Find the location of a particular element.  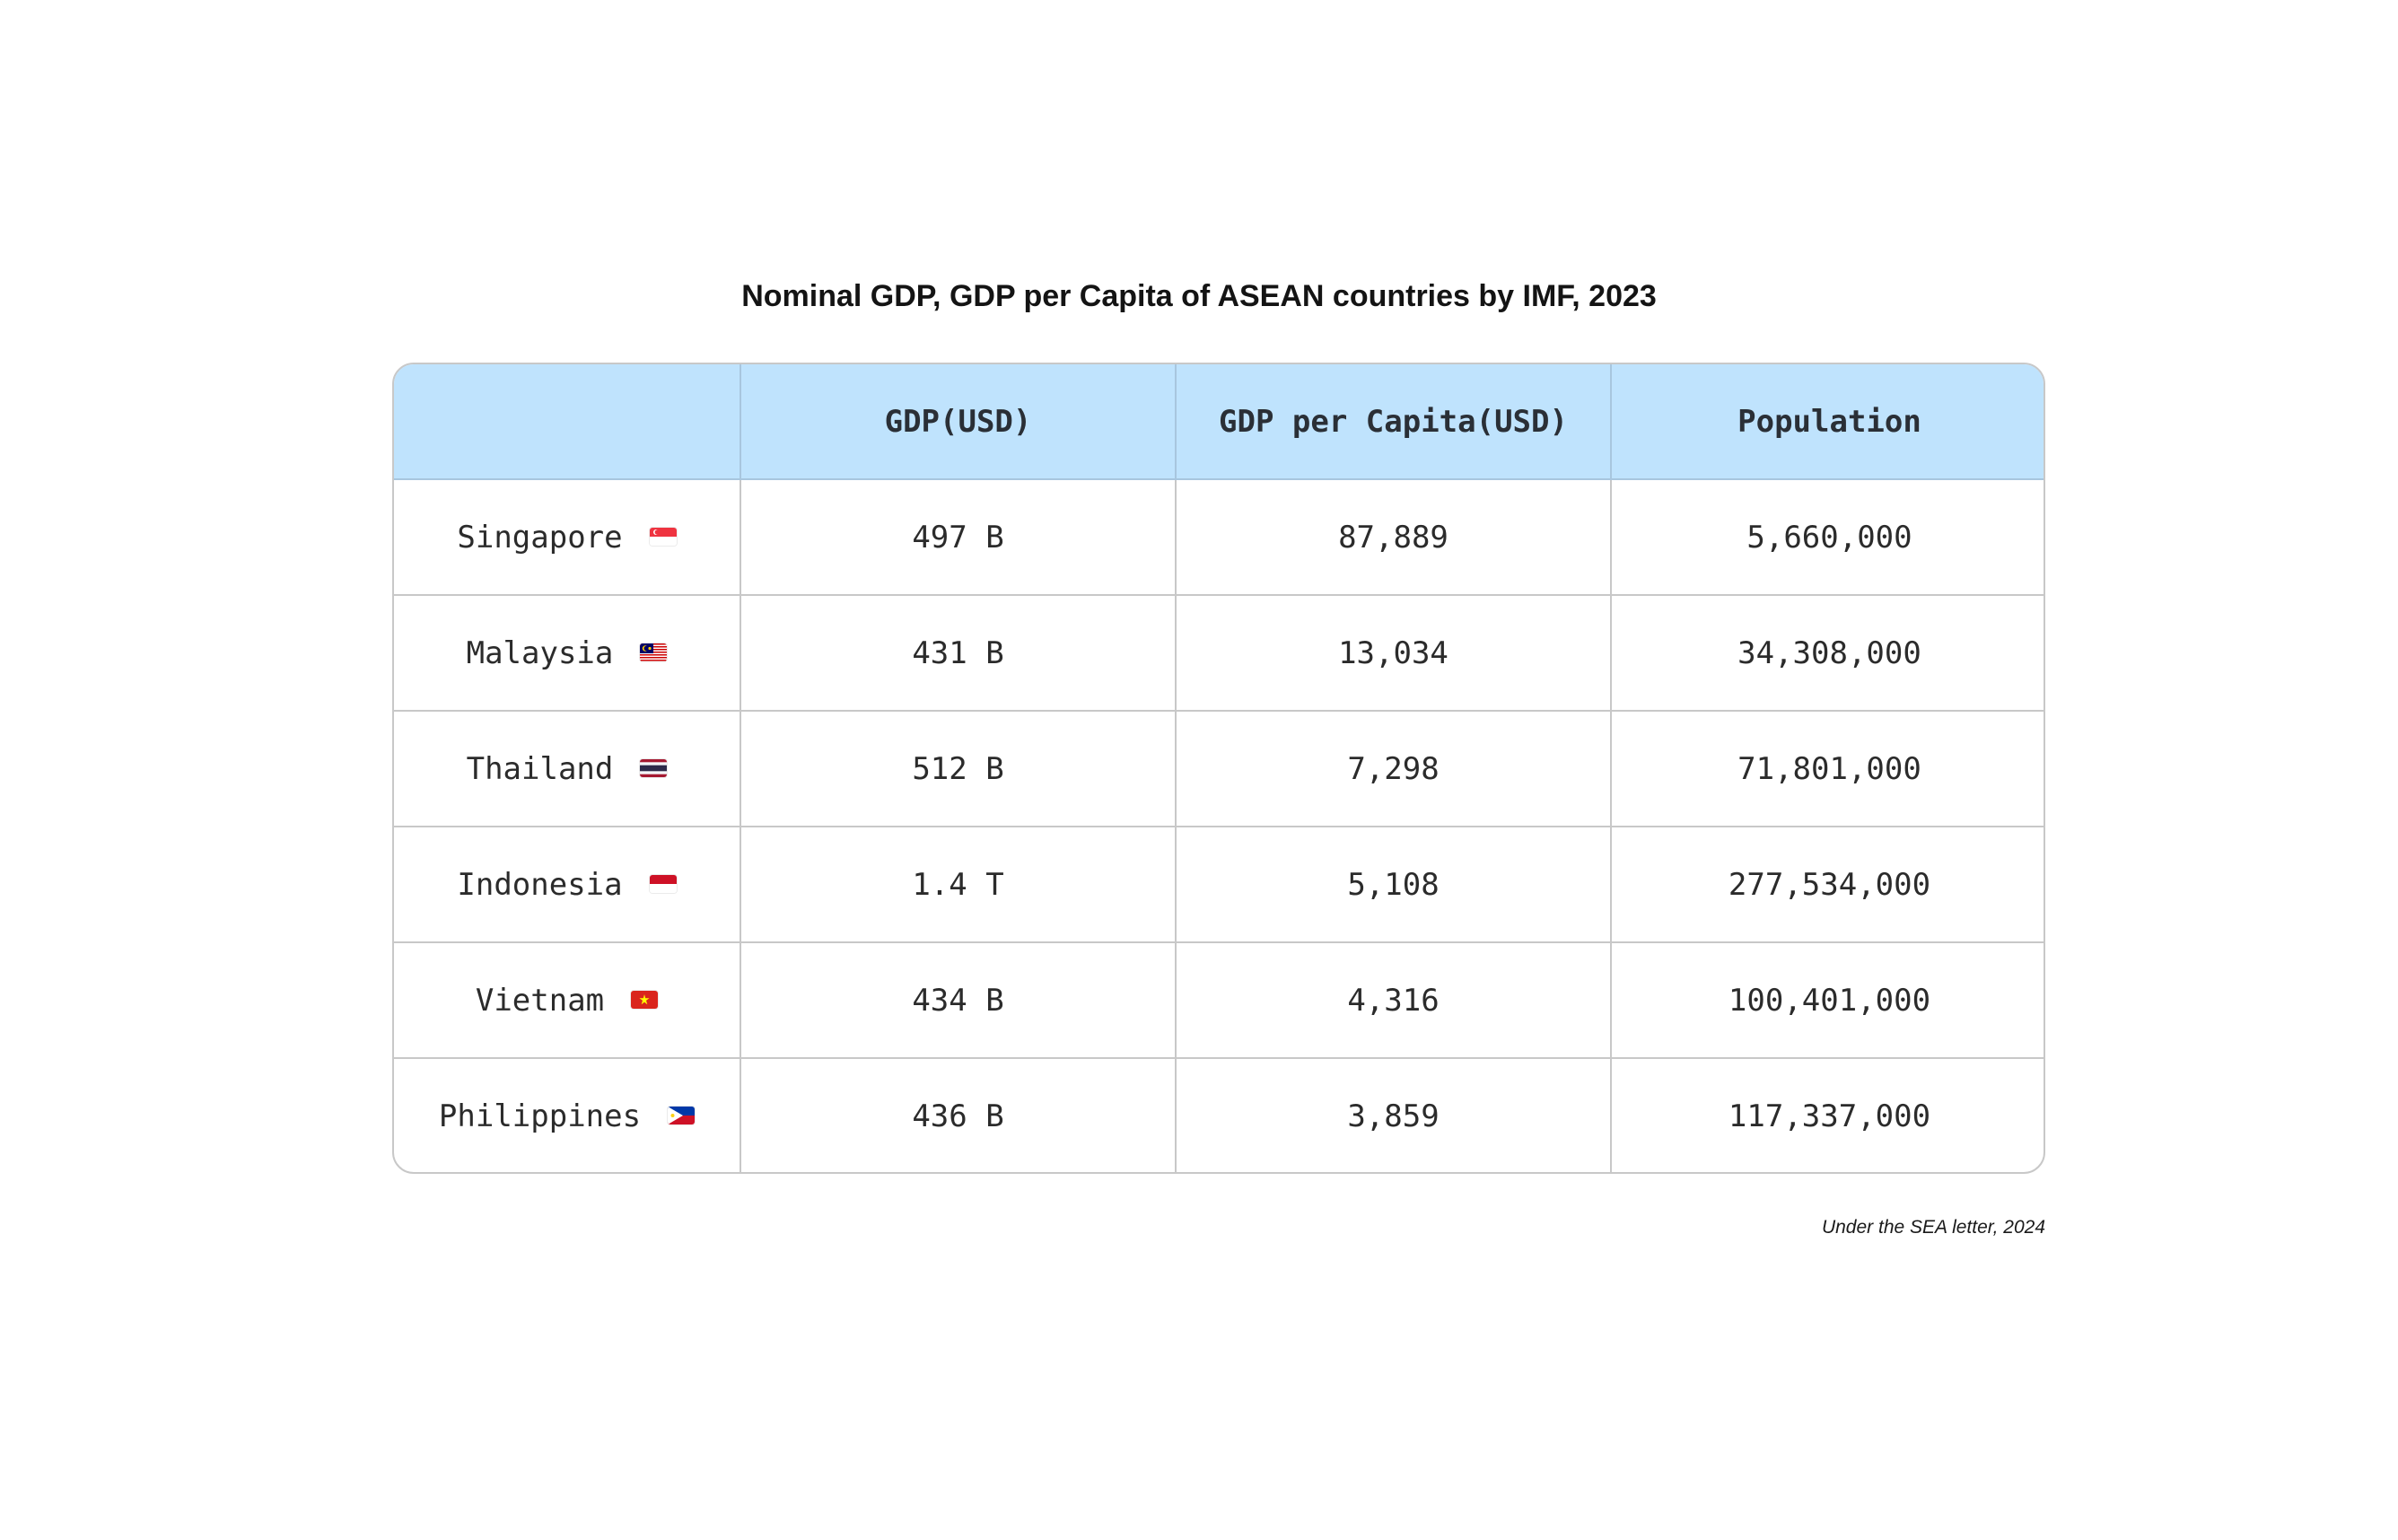

gdp-per-capita-cell: 3,859 is located at coordinates (1394, 1115).